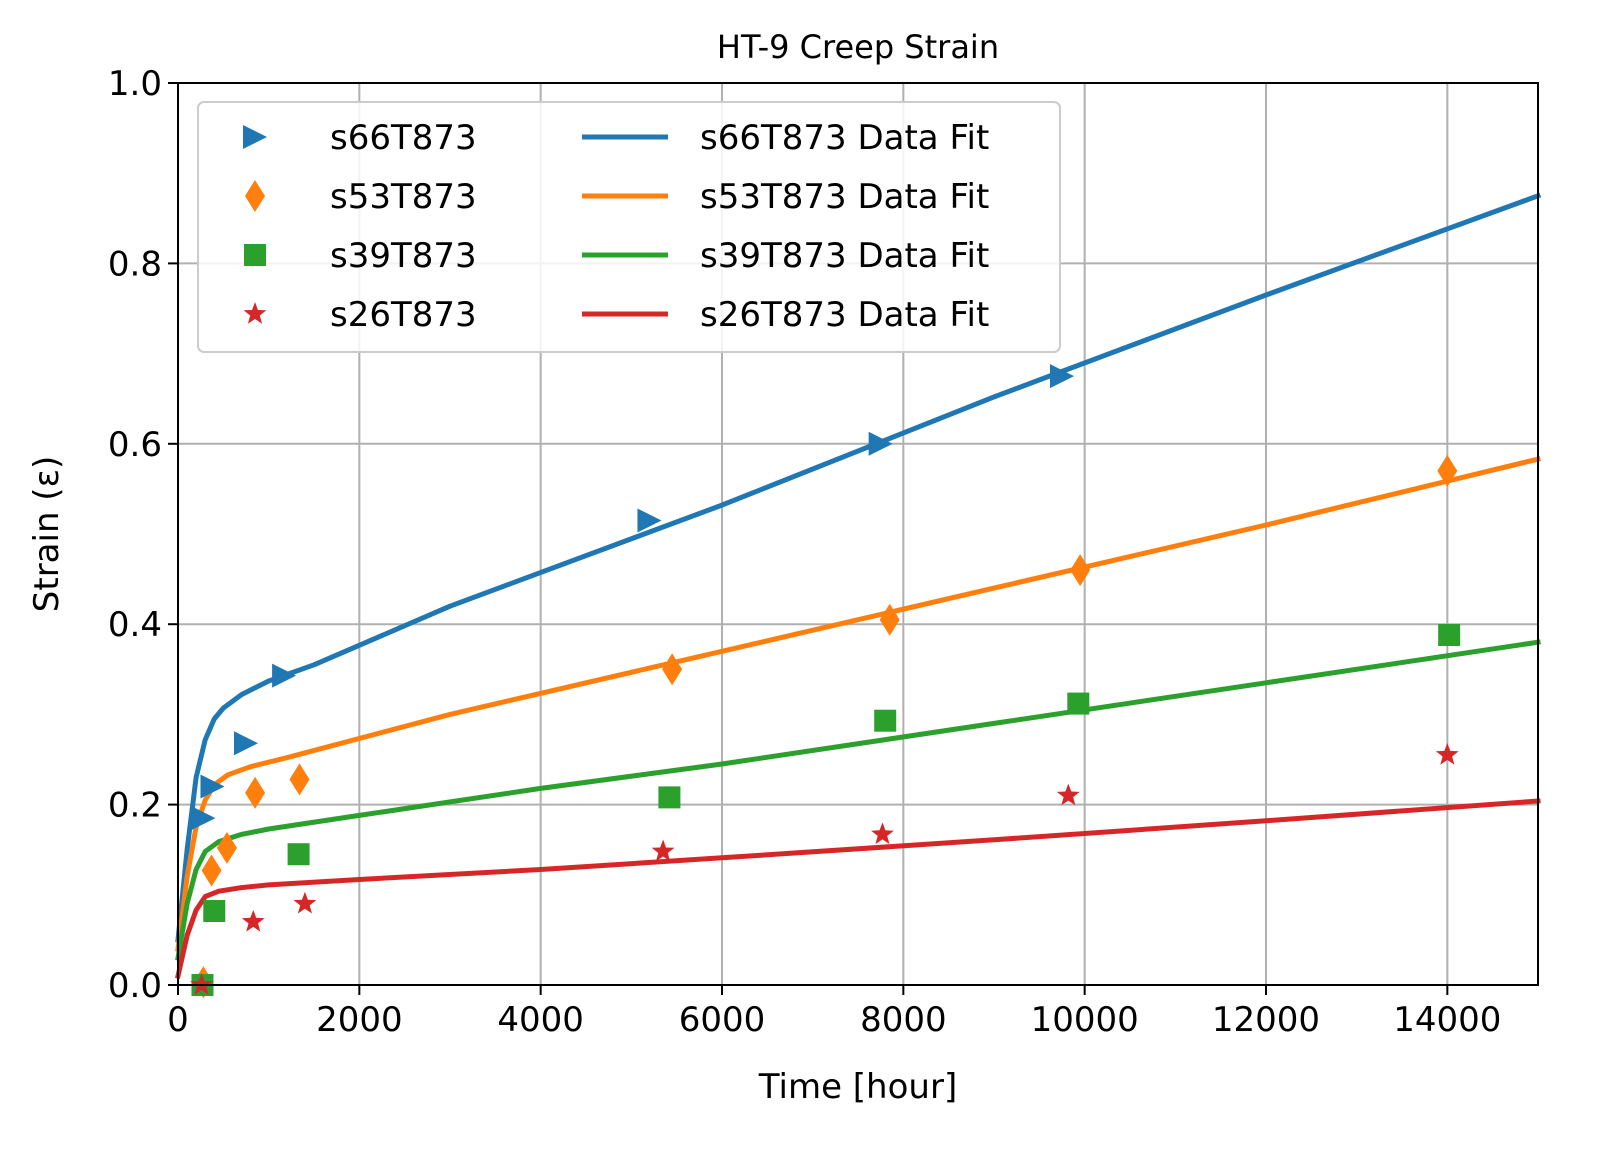  What do you see at coordinates (403, 256) in the screenshot?
I see `legend-label-s39t873: s39T873` at bounding box center [403, 256].